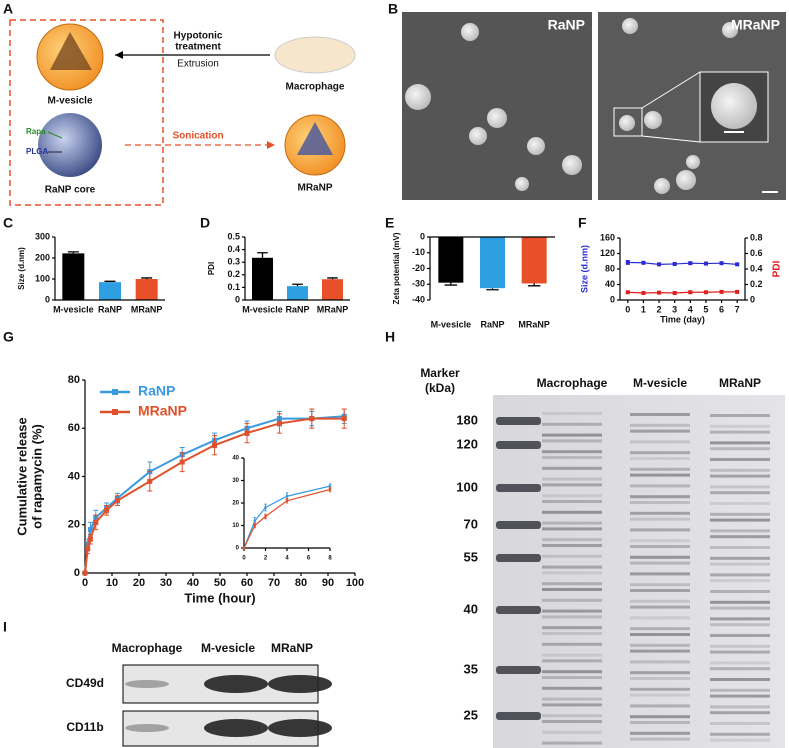 The width and height of the screenshot is (789, 748). I want to click on tem-particles, so click(571, 106).